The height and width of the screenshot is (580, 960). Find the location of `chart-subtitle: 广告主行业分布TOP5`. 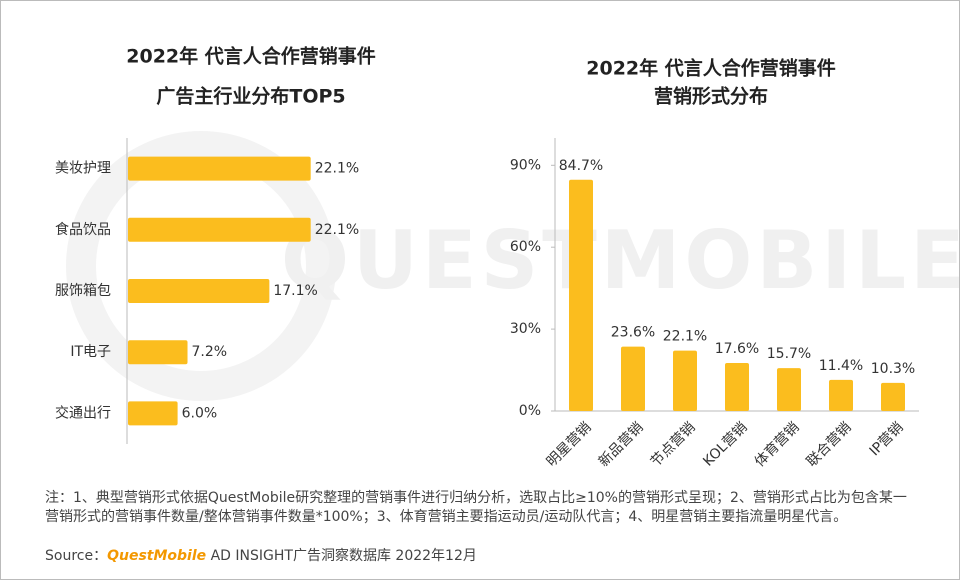

chart-subtitle: 广告主行业分布TOP5 is located at coordinates (250, 96).